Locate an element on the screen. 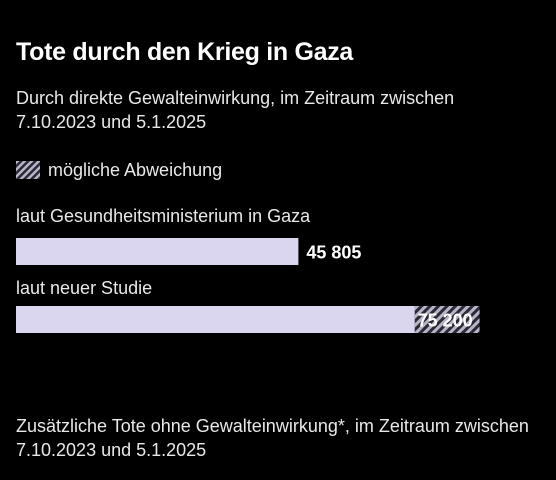 This screenshot has height=480, width=556. legend: mögliche Abweichung is located at coordinates (119, 170).